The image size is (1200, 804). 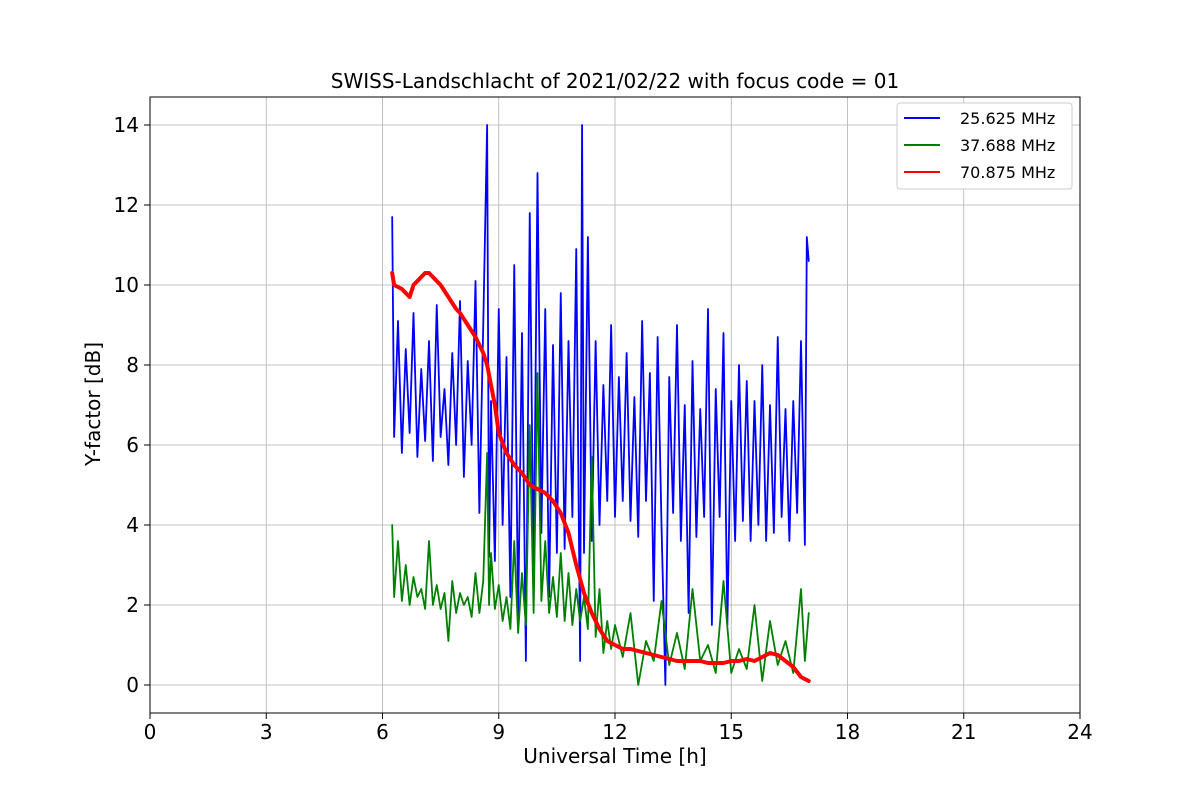 I want to click on y-tick-label: 12, so click(x=126, y=205).